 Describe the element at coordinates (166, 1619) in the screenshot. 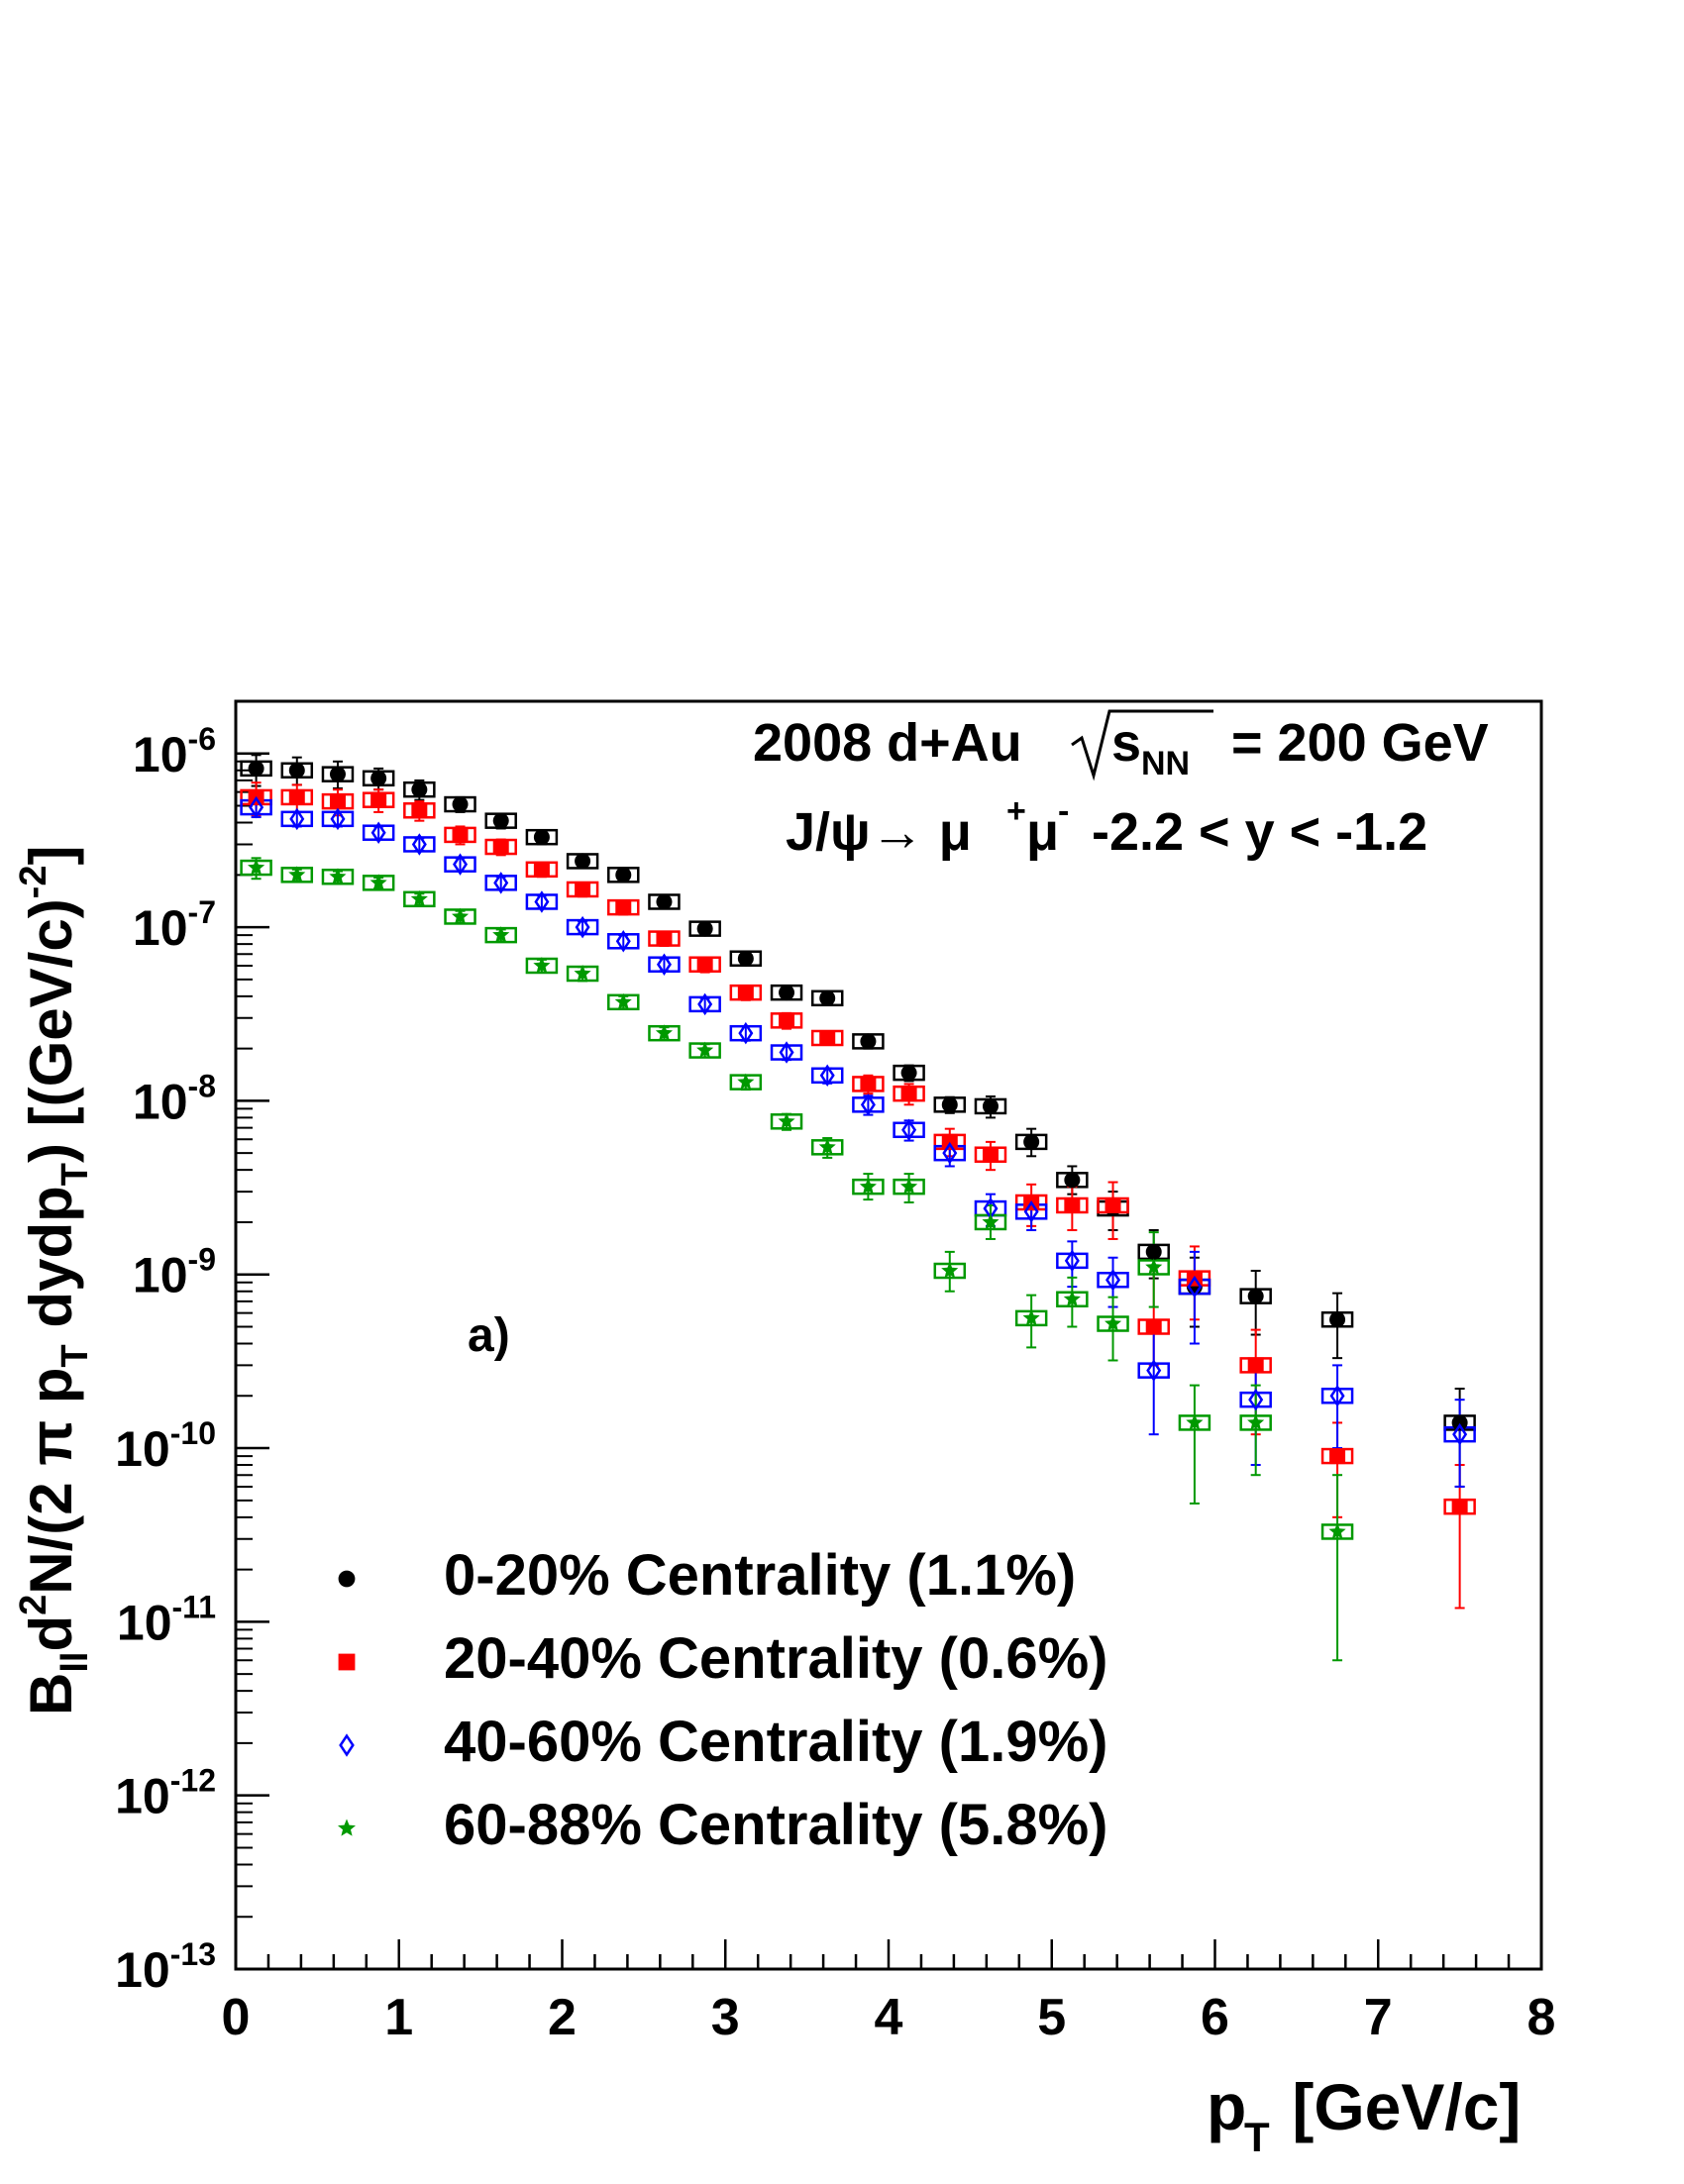

I see `y-tick-label: 10⁻¹¹` at that location.